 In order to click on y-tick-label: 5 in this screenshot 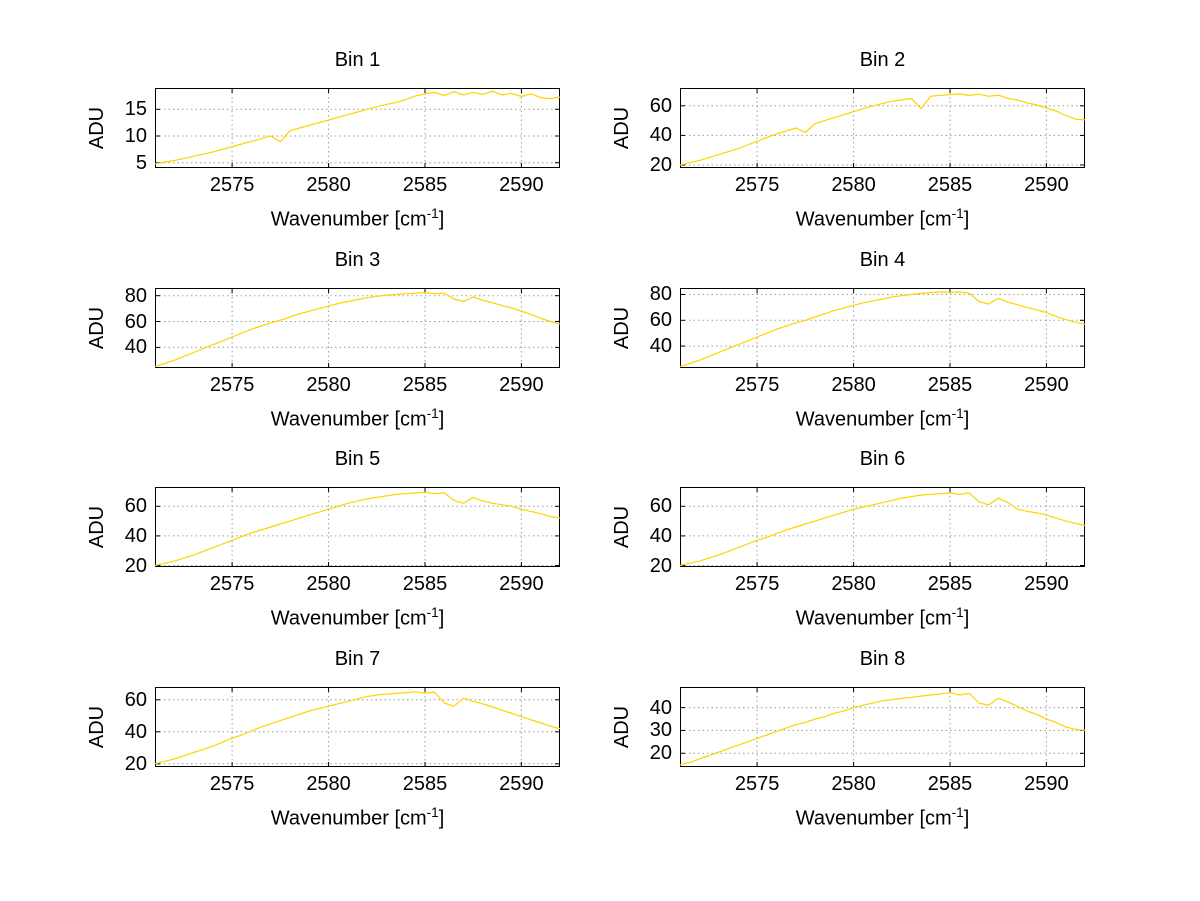, I will do `click(141, 162)`.